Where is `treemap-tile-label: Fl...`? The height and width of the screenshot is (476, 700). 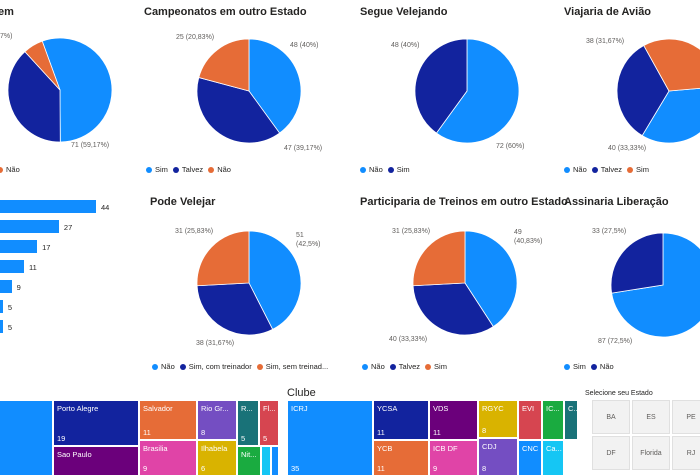 treemap-tile-label: Fl... is located at coordinates (269, 408).